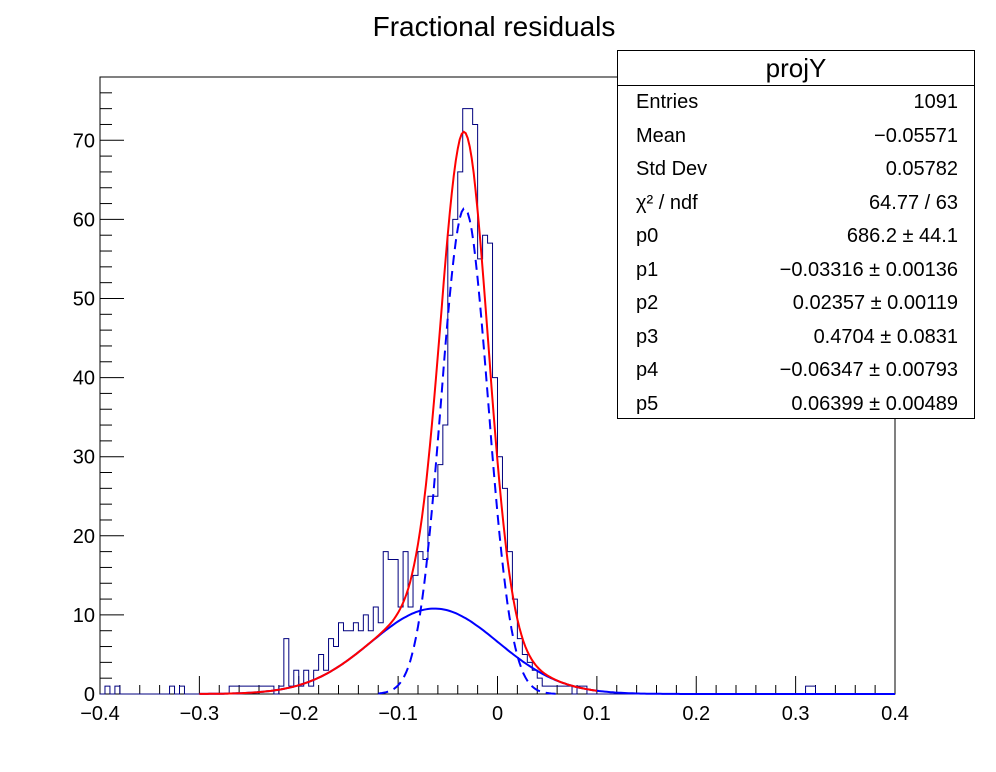  I want to click on x-tick-label: −0.2, so click(298, 714).